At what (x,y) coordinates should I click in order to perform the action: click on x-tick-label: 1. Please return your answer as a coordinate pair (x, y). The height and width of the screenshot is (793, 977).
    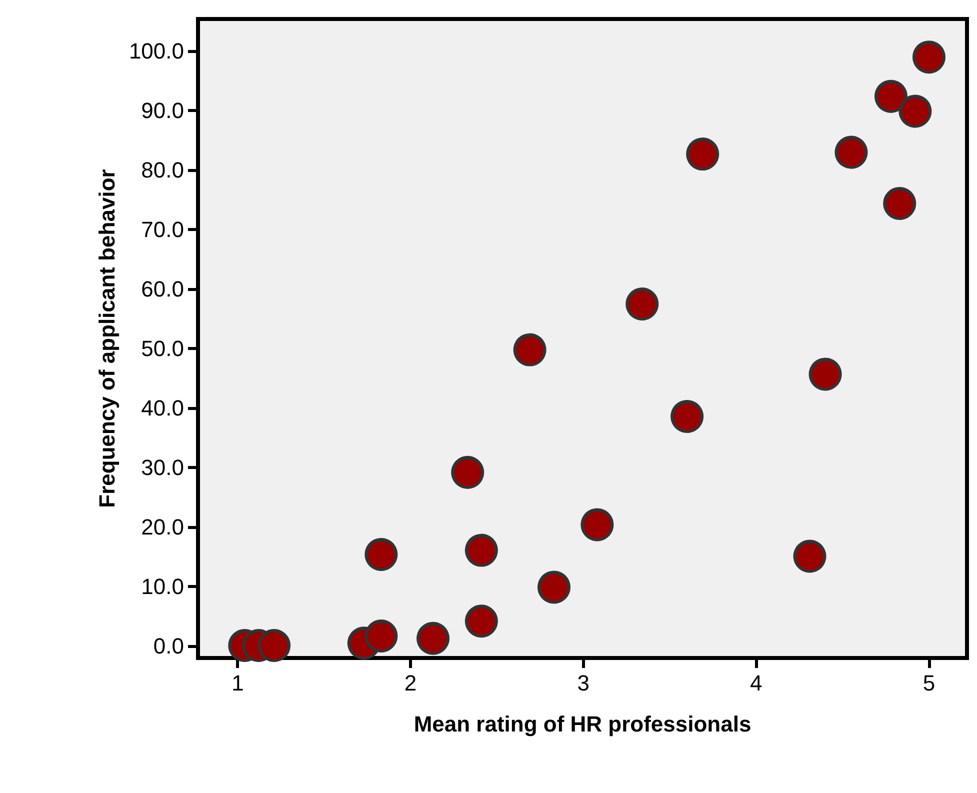
    Looking at the image, I should click on (238, 683).